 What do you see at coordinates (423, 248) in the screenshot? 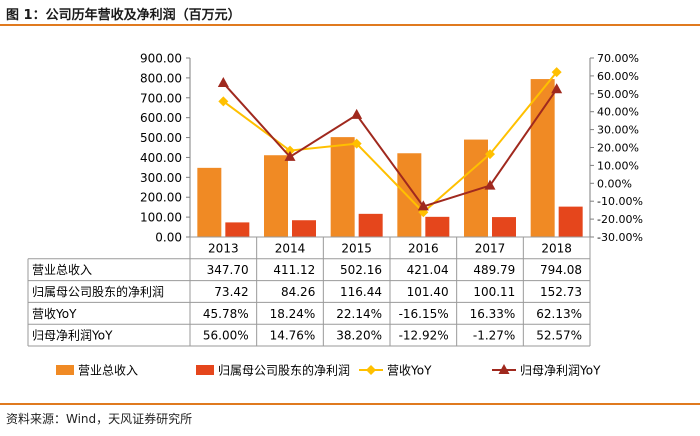
I see `category-label: 2016` at bounding box center [423, 248].